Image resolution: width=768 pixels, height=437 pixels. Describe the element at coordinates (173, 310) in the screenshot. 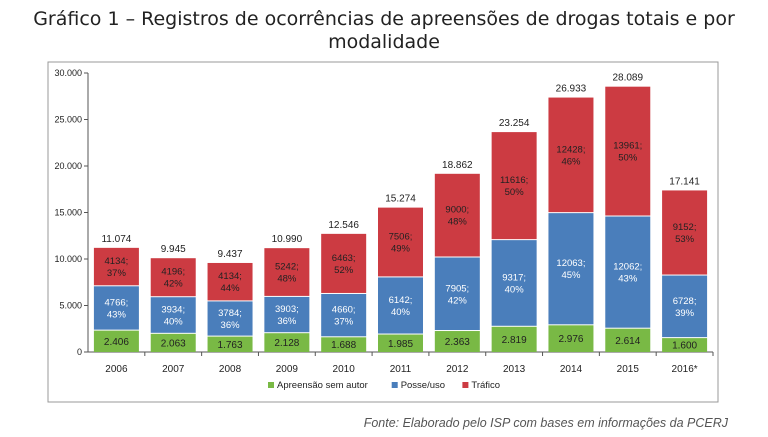

I see `data-label: 3934;` at that location.